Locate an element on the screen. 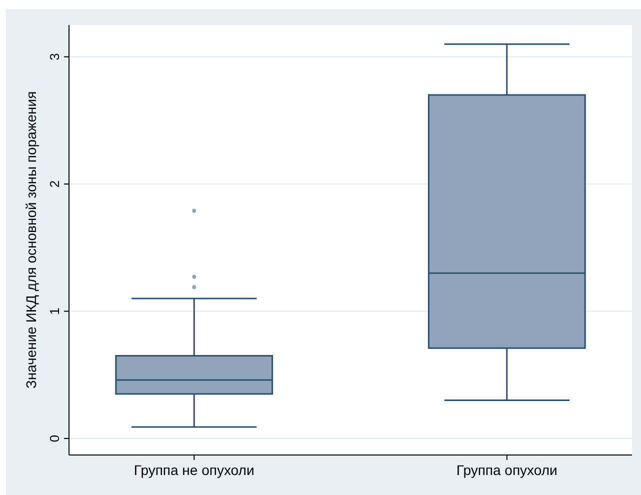  y-tick-label: 1 is located at coordinates (54, 311).